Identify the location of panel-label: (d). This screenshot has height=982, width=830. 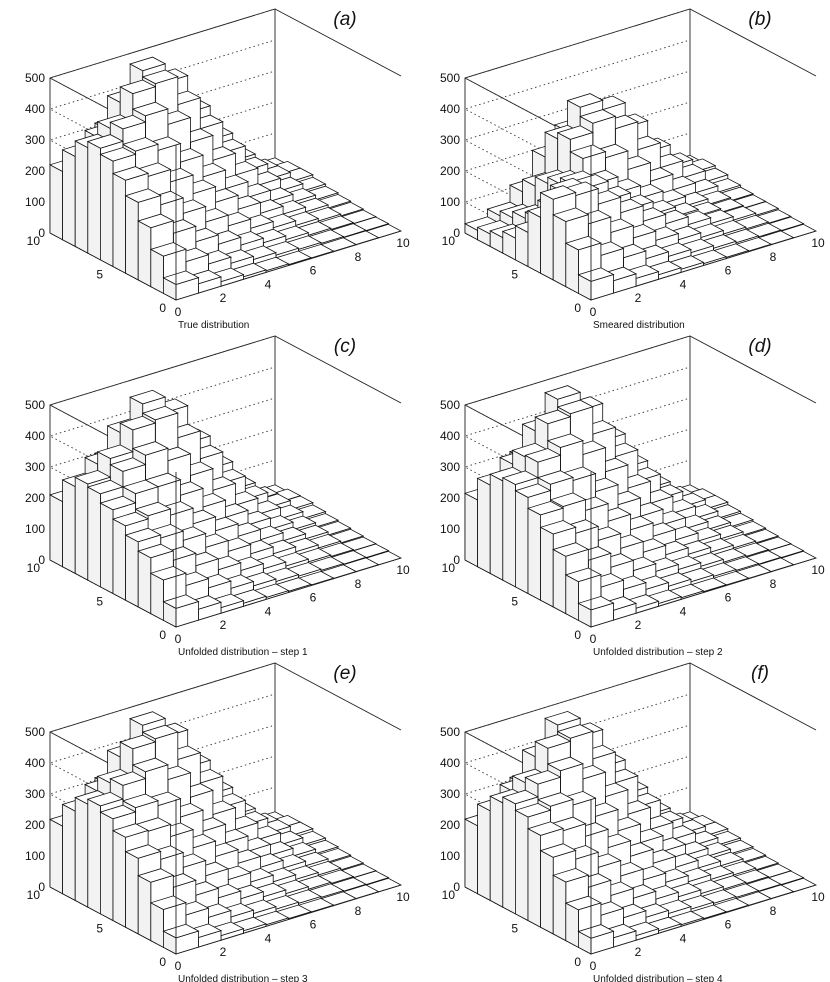
(759, 346).